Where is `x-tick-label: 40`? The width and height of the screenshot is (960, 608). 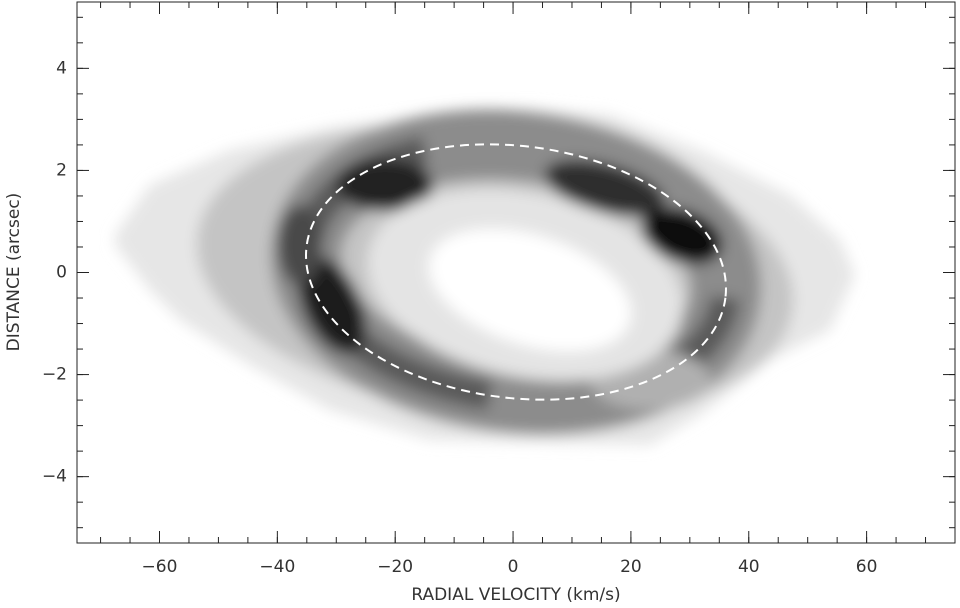
x-tick-label: 40 is located at coordinates (749, 567).